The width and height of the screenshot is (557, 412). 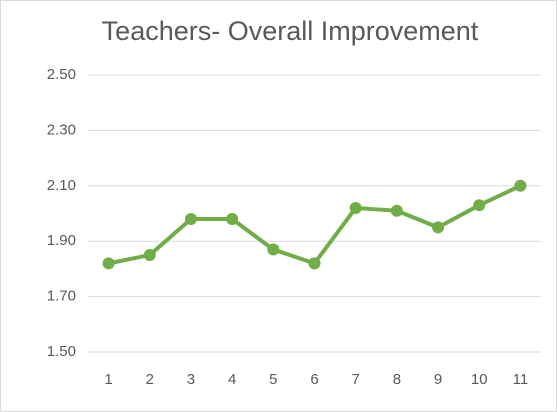 What do you see at coordinates (61, 296) in the screenshot?
I see `y-tick-label: 1.70` at bounding box center [61, 296].